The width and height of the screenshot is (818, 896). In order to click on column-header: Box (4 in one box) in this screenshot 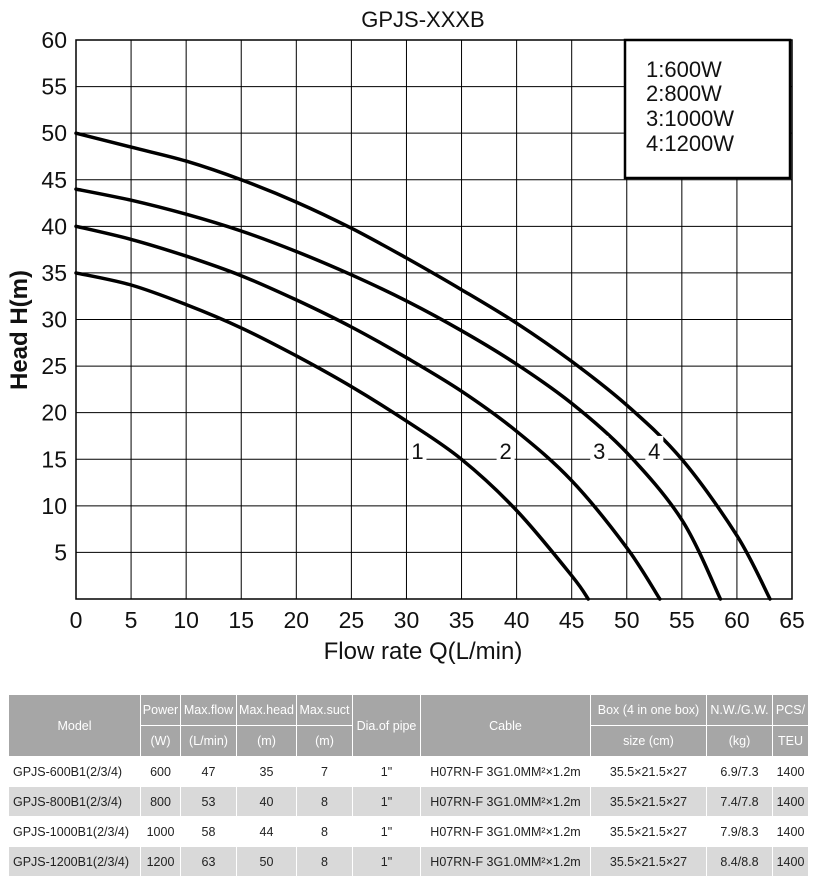, I will do `click(648, 710)`.